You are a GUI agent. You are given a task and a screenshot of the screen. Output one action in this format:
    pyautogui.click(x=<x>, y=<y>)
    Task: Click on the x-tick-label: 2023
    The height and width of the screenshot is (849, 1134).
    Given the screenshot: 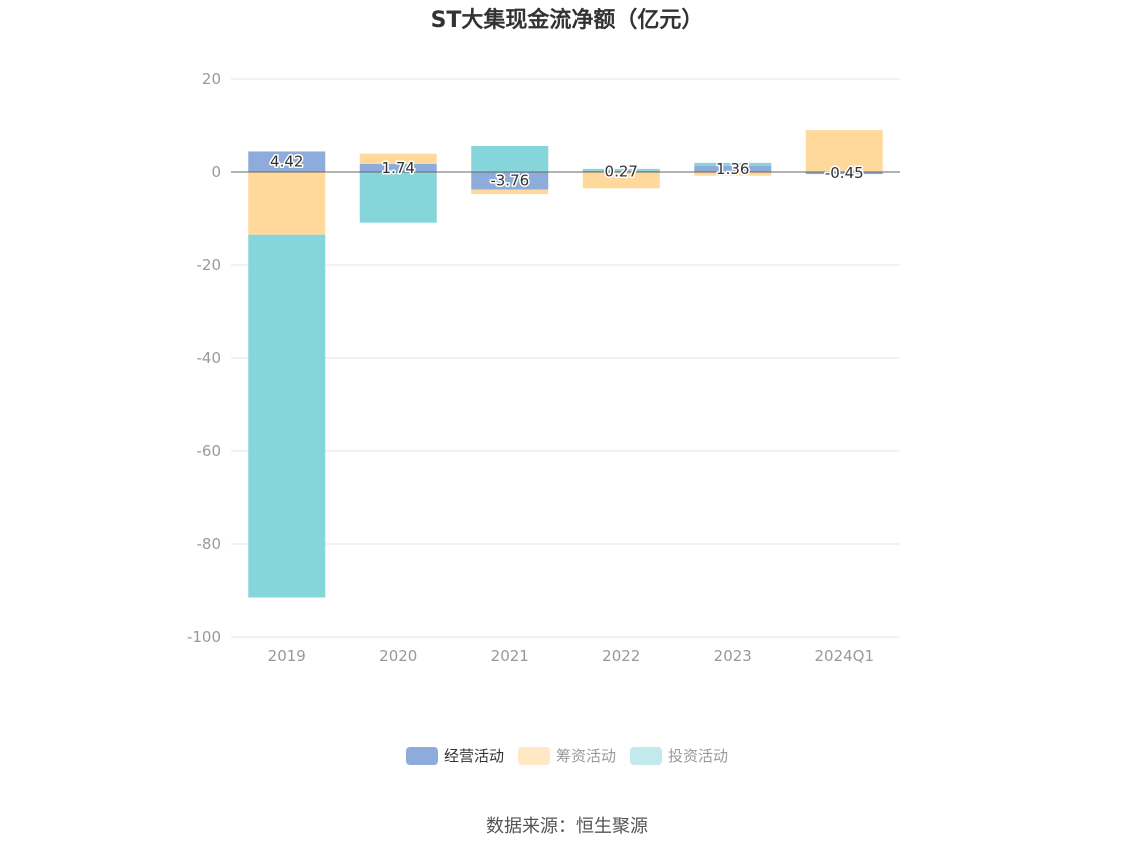 What is the action you would take?
    pyautogui.click(x=733, y=656)
    